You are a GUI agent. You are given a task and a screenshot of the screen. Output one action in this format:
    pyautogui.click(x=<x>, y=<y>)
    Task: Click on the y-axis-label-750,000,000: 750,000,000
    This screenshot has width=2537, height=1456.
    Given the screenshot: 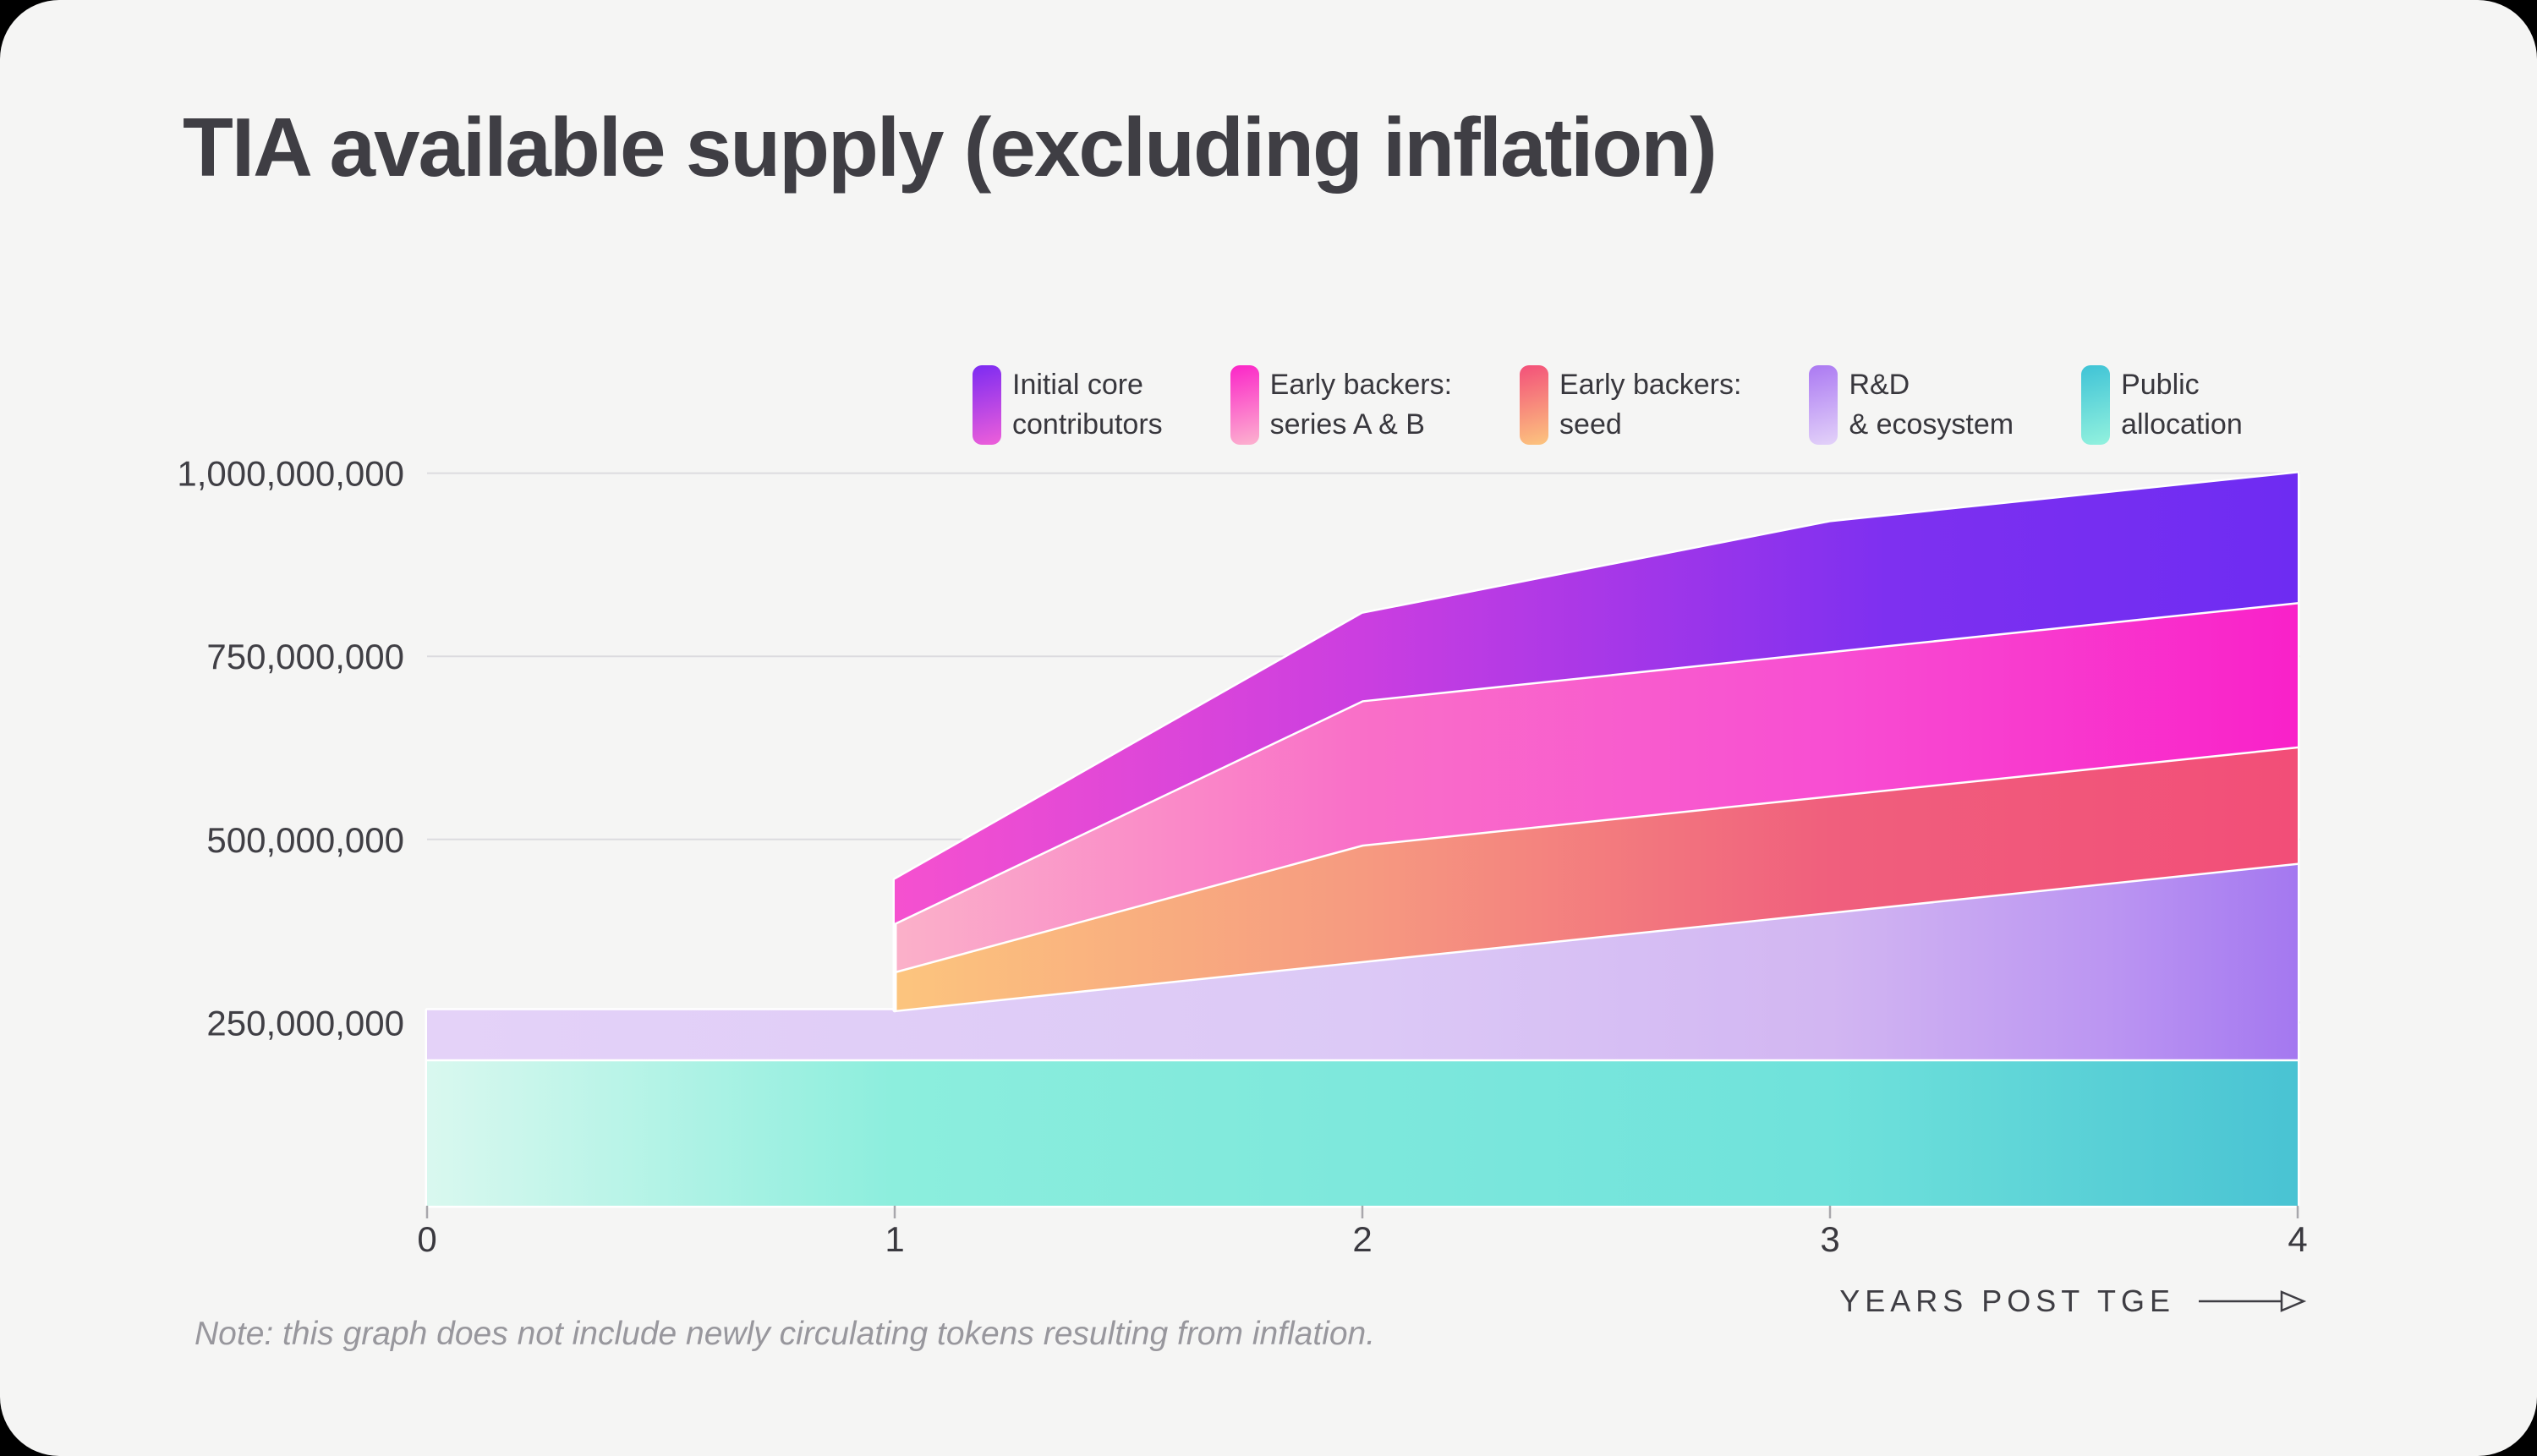 What is the action you would take?
    pyautogui.click(x=305, y=656)
    